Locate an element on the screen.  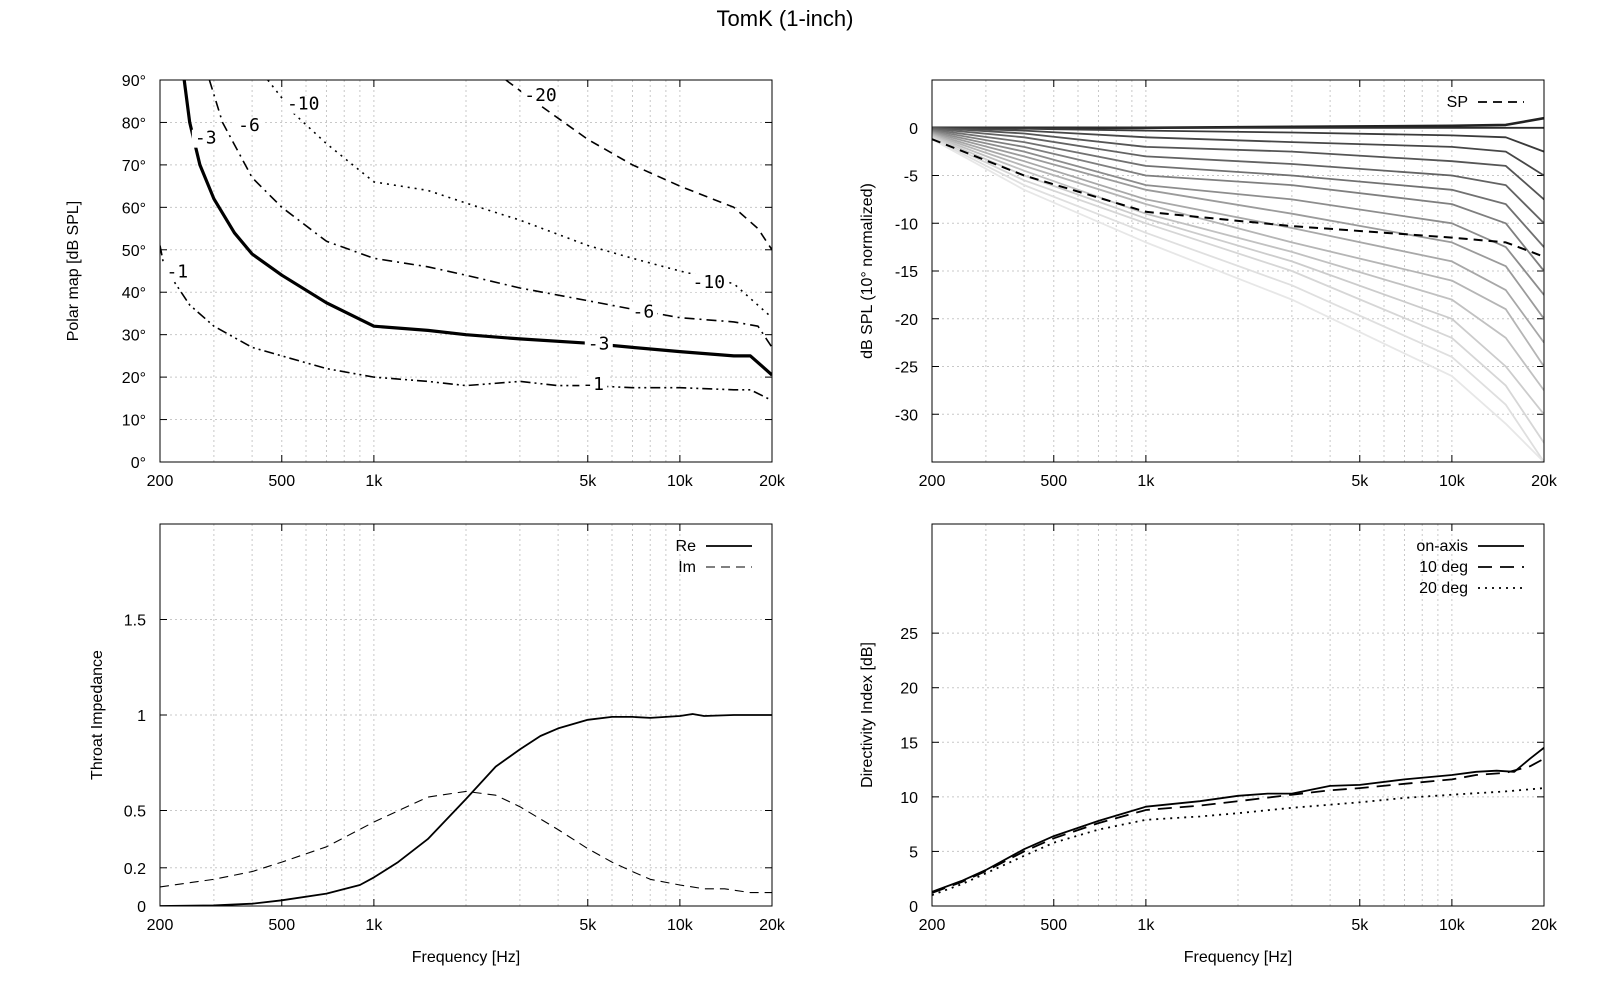
polar-ytick-label: 40° is located at coordinates (134, 293).